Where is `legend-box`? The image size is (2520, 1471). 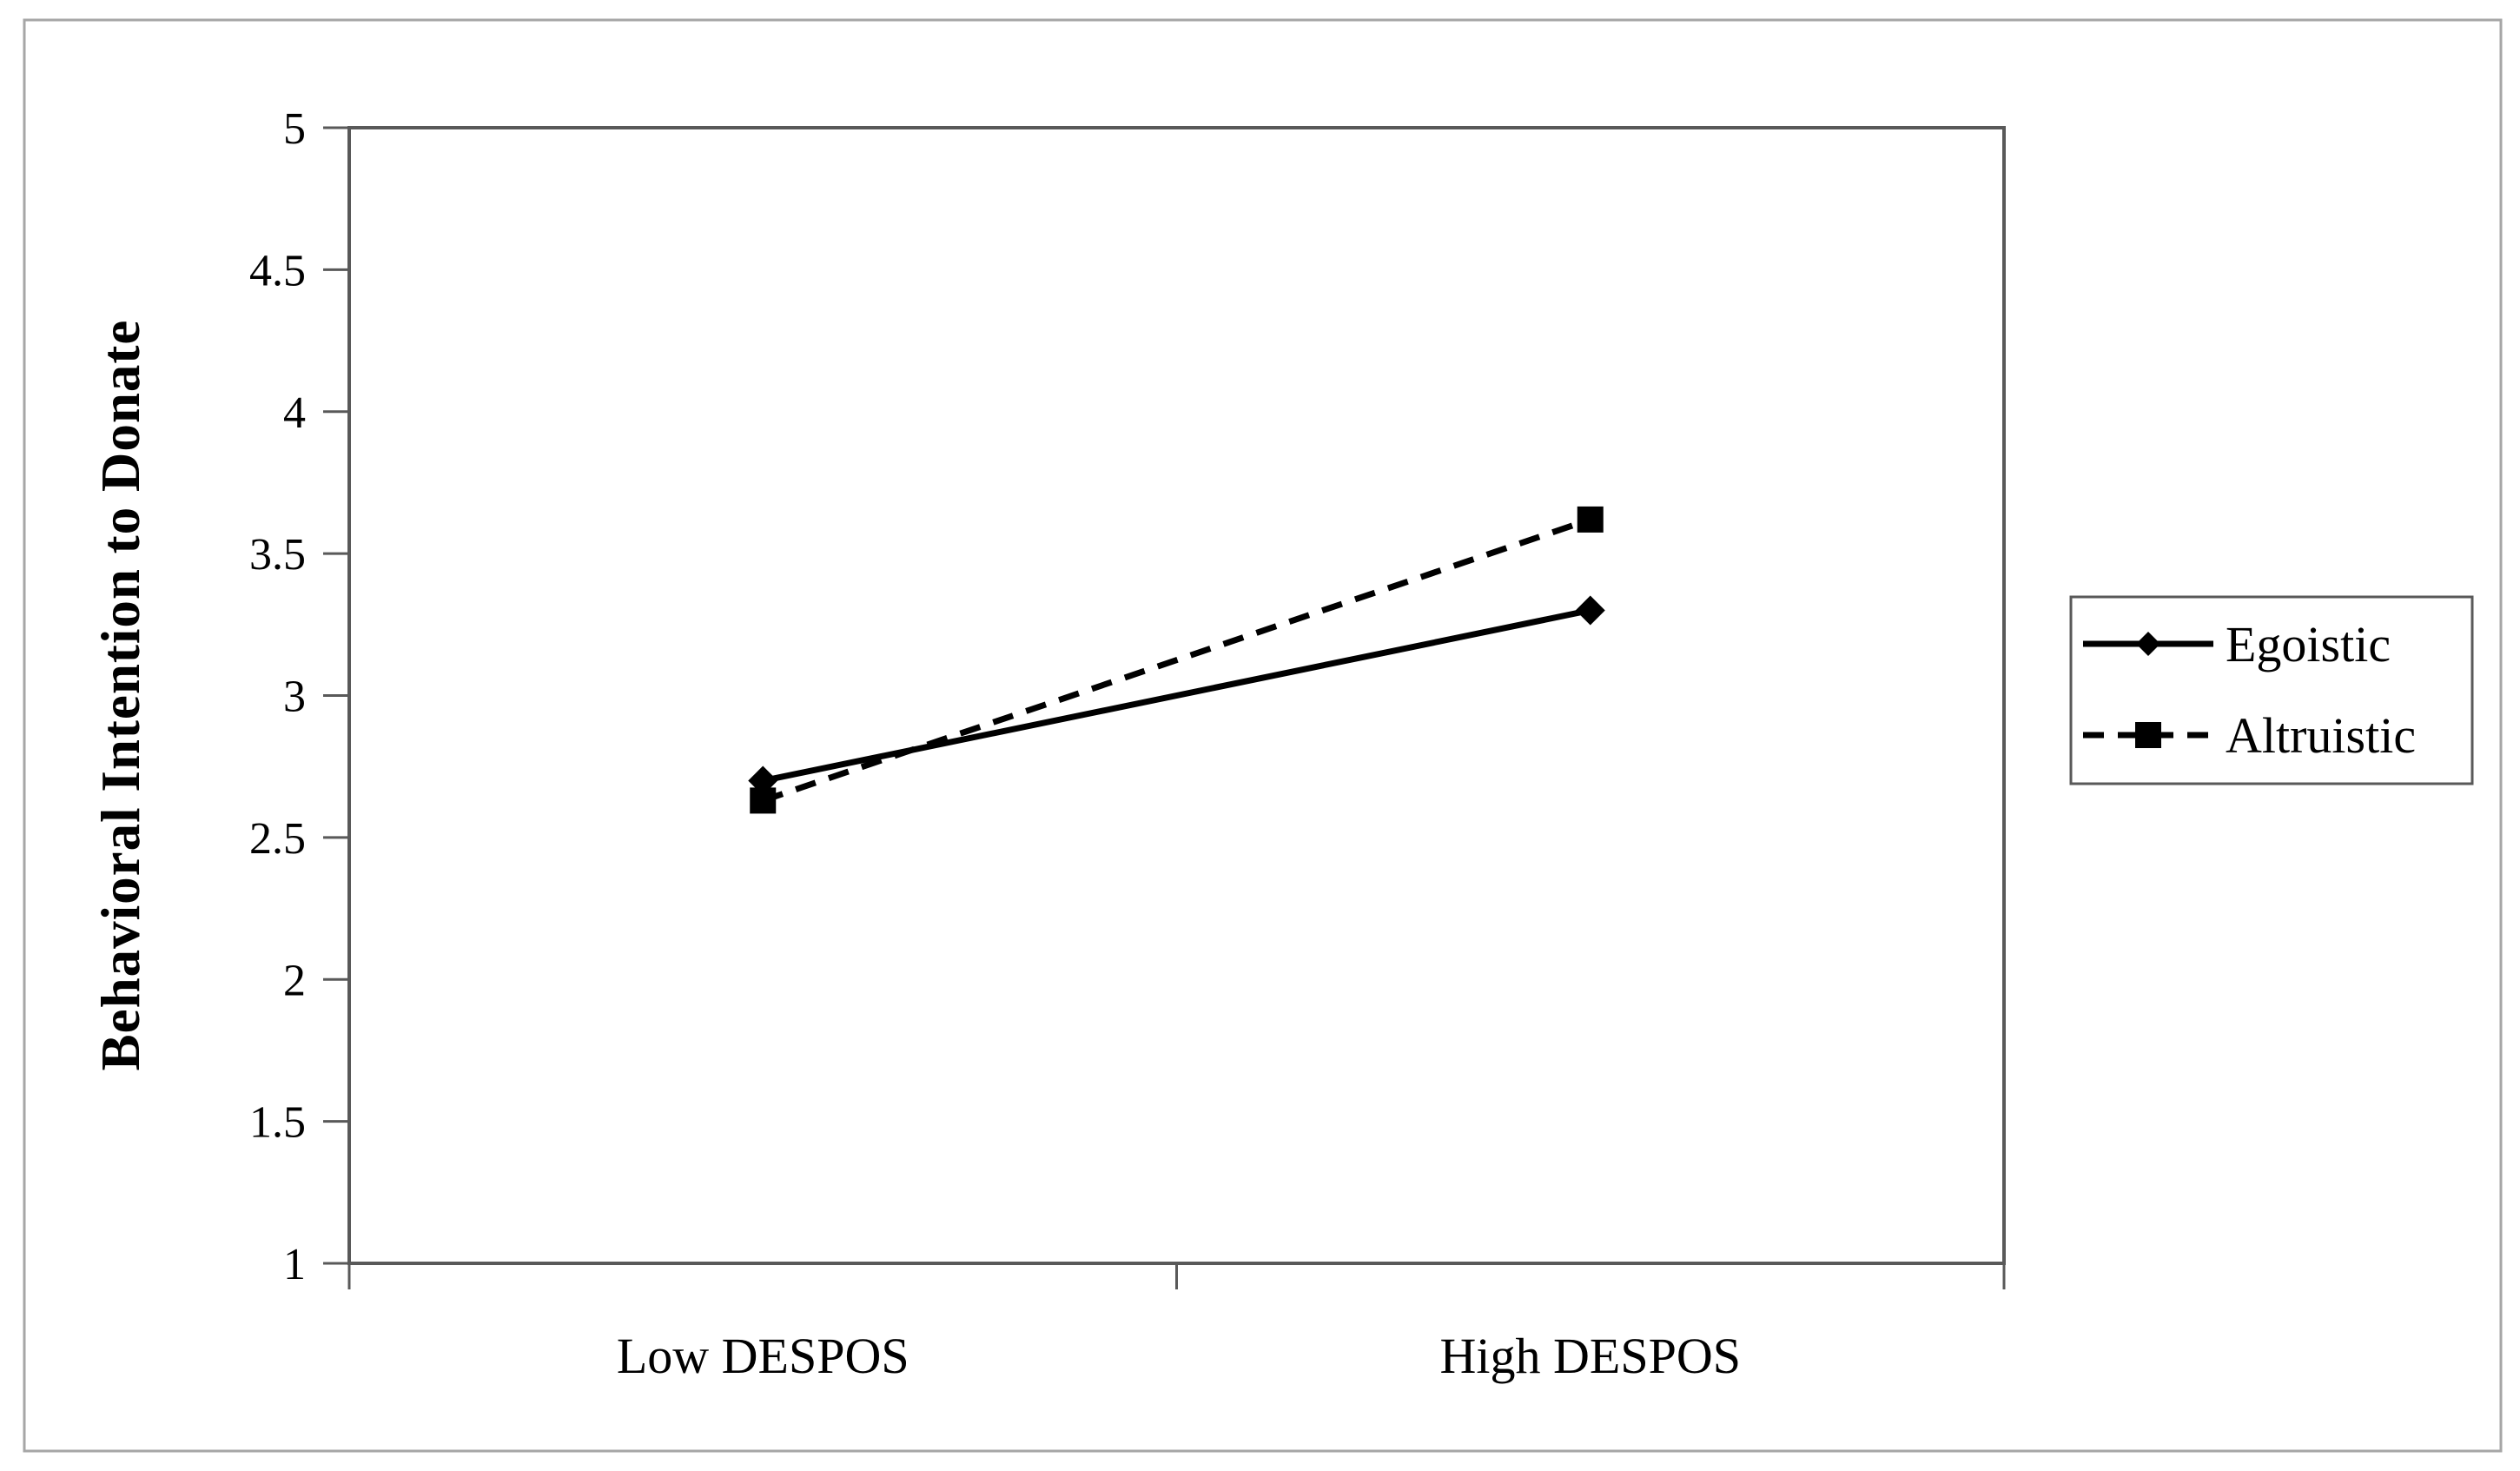
legend-box is located at coordinates (2271, 690).